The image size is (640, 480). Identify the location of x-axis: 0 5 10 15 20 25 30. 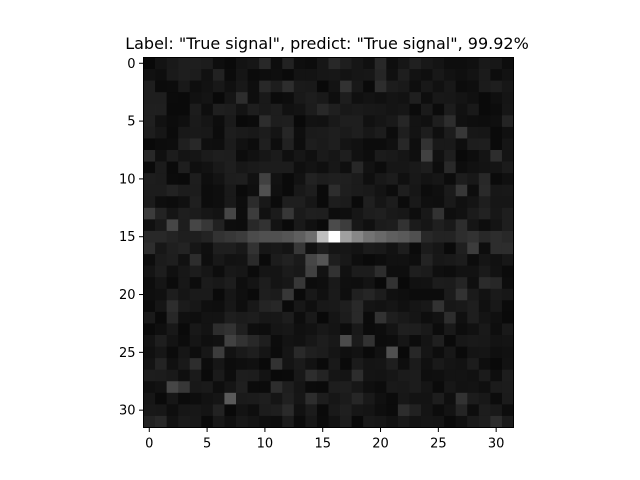
(324, 439).